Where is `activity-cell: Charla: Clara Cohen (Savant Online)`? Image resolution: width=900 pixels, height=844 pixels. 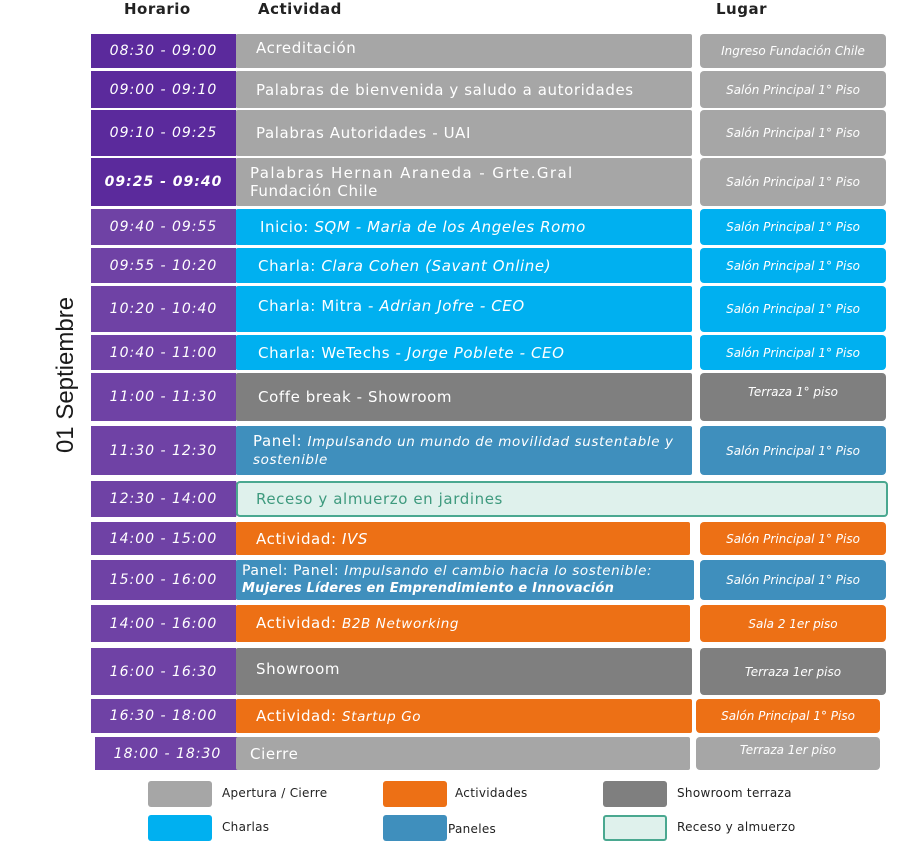
activity-cell: Charla: Clara Cohen (Savant Online) is located at coordinates (464, 265).